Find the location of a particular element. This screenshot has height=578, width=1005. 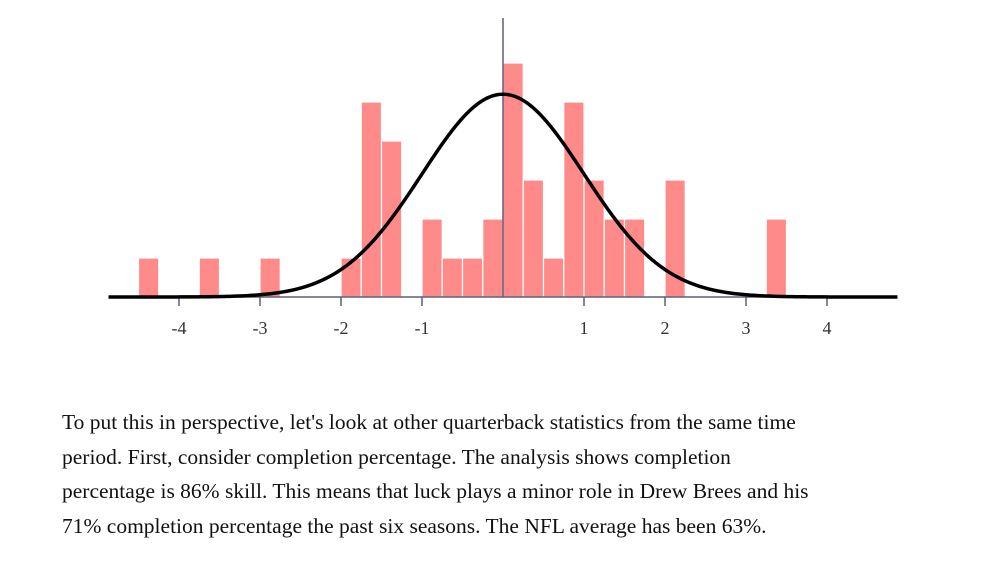

x-tick-label: -1 is located at coordinates (422, 328).